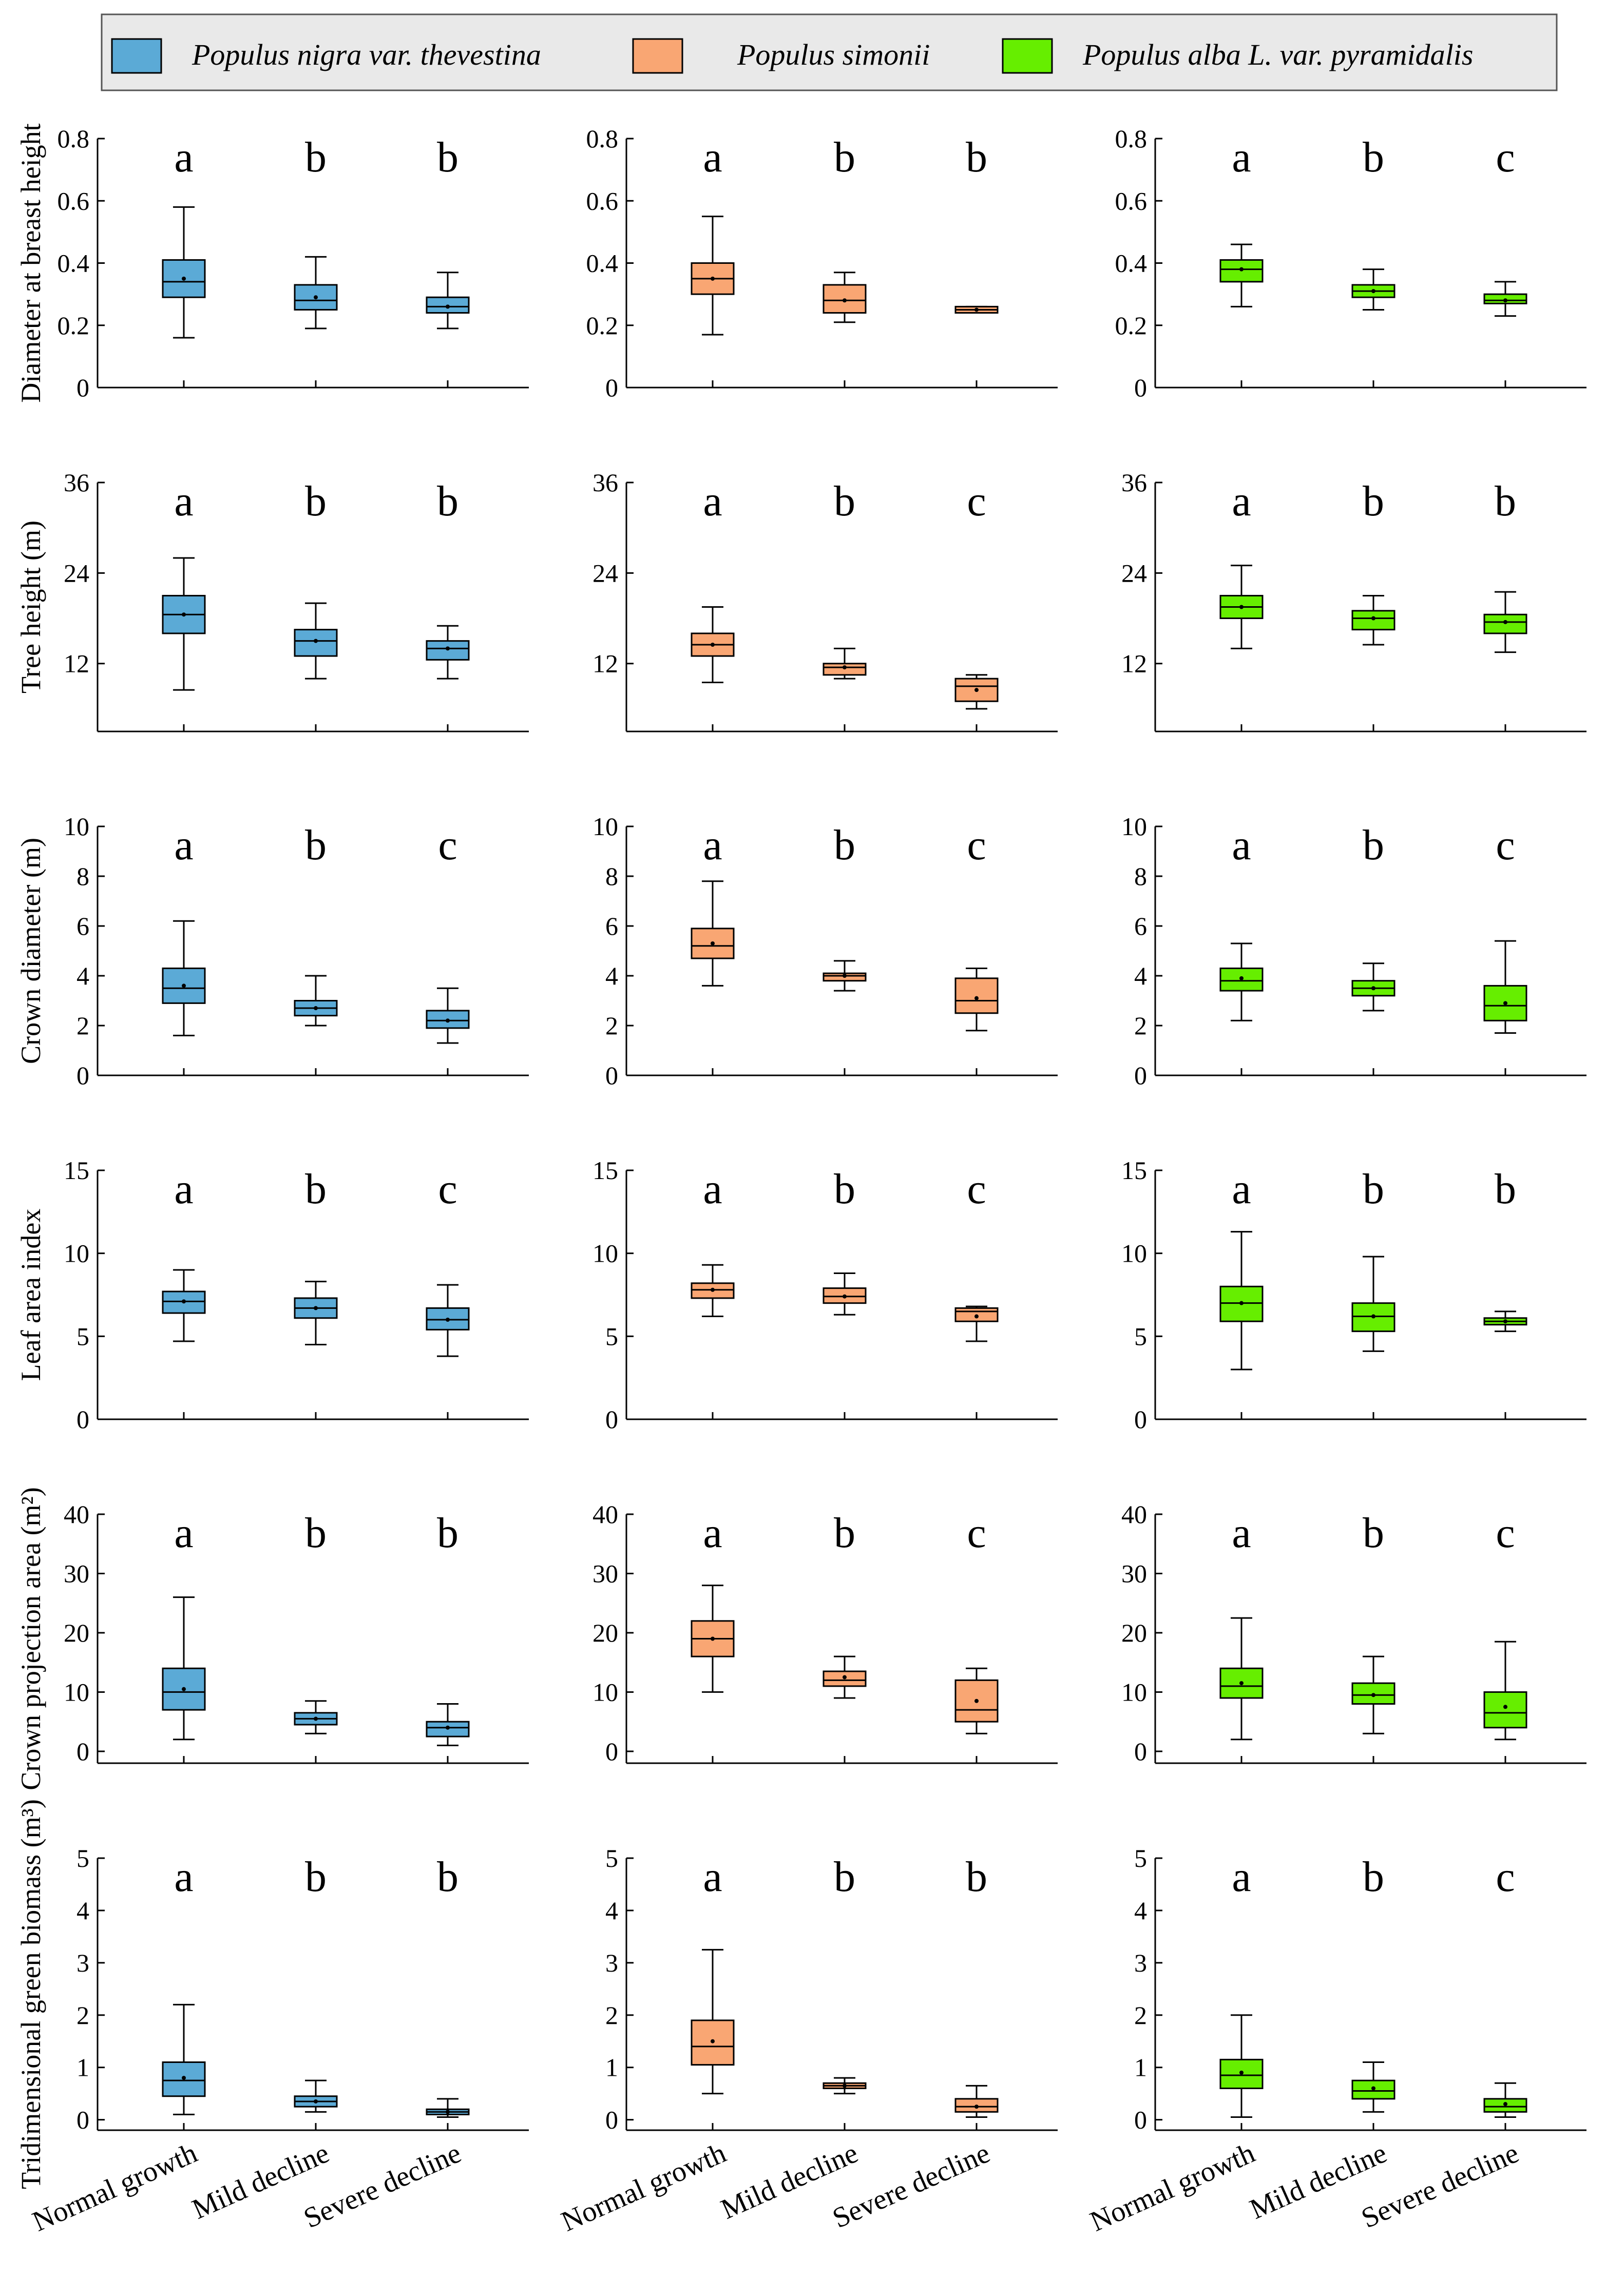 The width and height of the screenshot is (1606, 2296). I want to click on y-axis-label: Diameter at breast height, so click(30, 262).